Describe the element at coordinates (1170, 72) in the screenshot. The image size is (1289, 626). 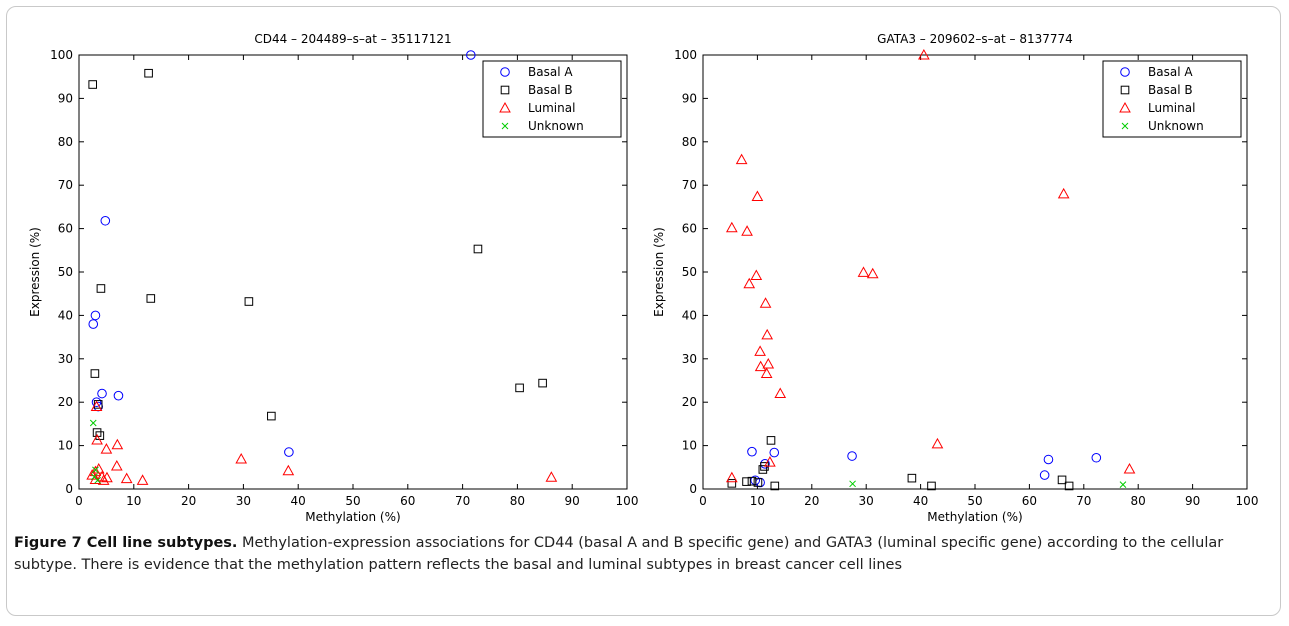
I see `chart2-legend-label-basal-a: Basal A` at that location.